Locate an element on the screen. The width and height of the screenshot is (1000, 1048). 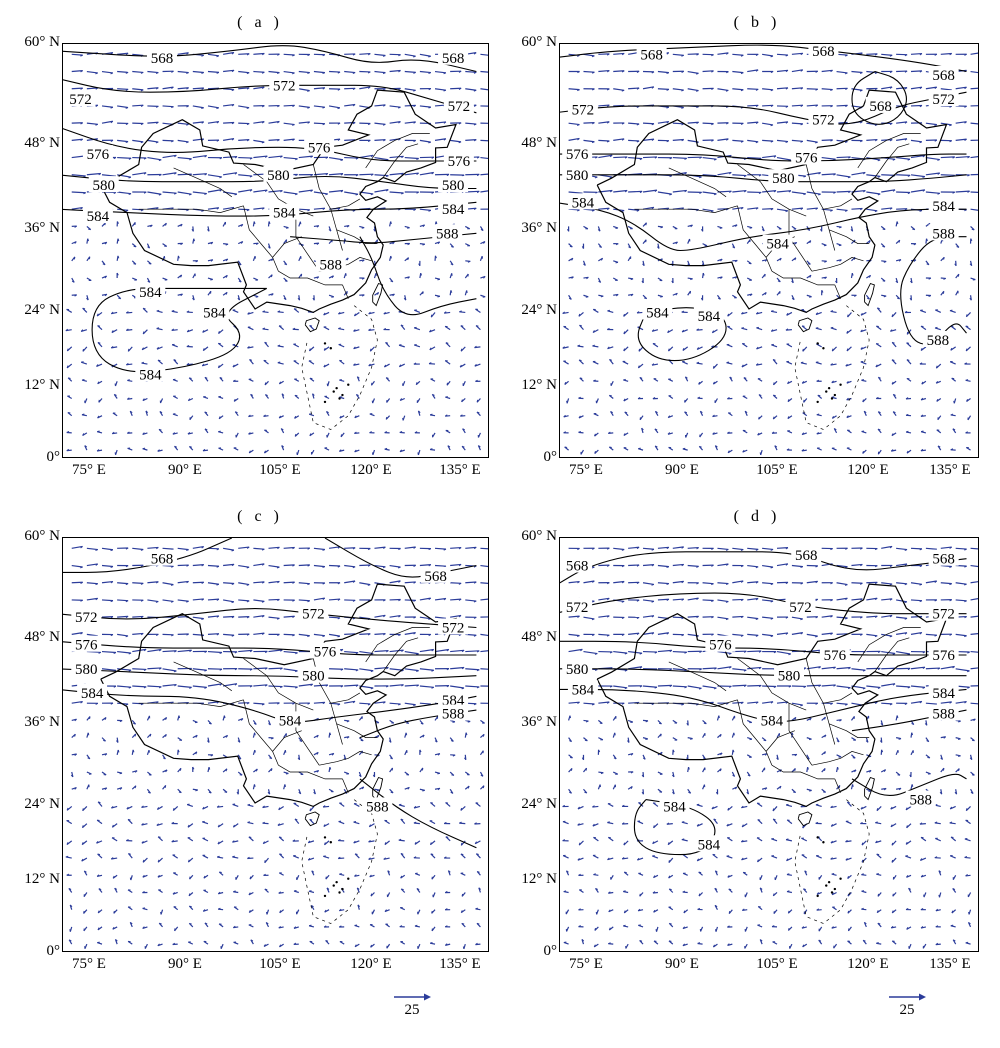
panel-title-d: ( d ) is located at coordinates (757, 516).